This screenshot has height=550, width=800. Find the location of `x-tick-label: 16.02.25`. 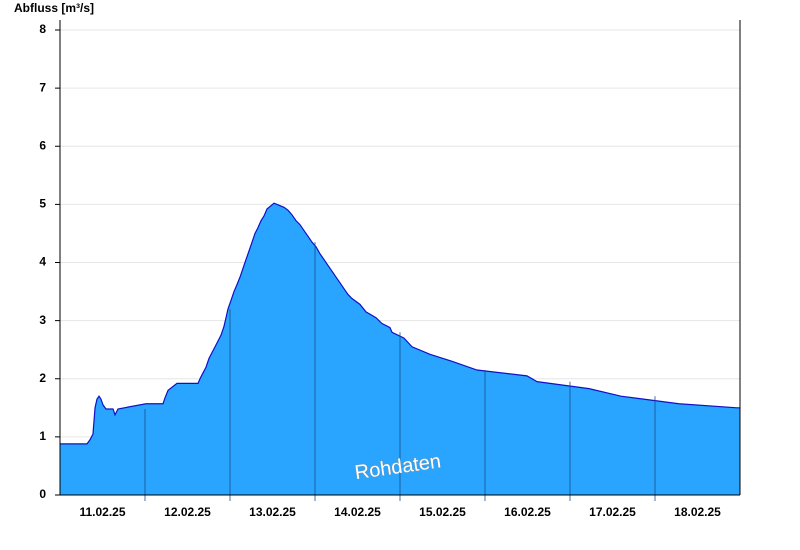

x-tick-label: 16.02.25 is located at coordinates (527, 512).